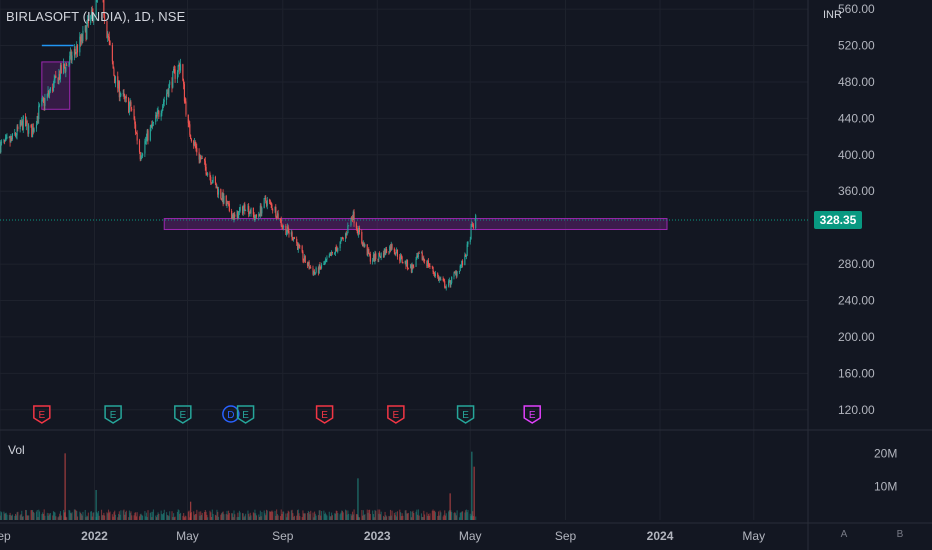 Image resolution: width=932 pixels, height=550 pixels. I want to click on time-axis: Sep 2022 May Sep 2023 May Sep 2024 May, so click(382, 536).